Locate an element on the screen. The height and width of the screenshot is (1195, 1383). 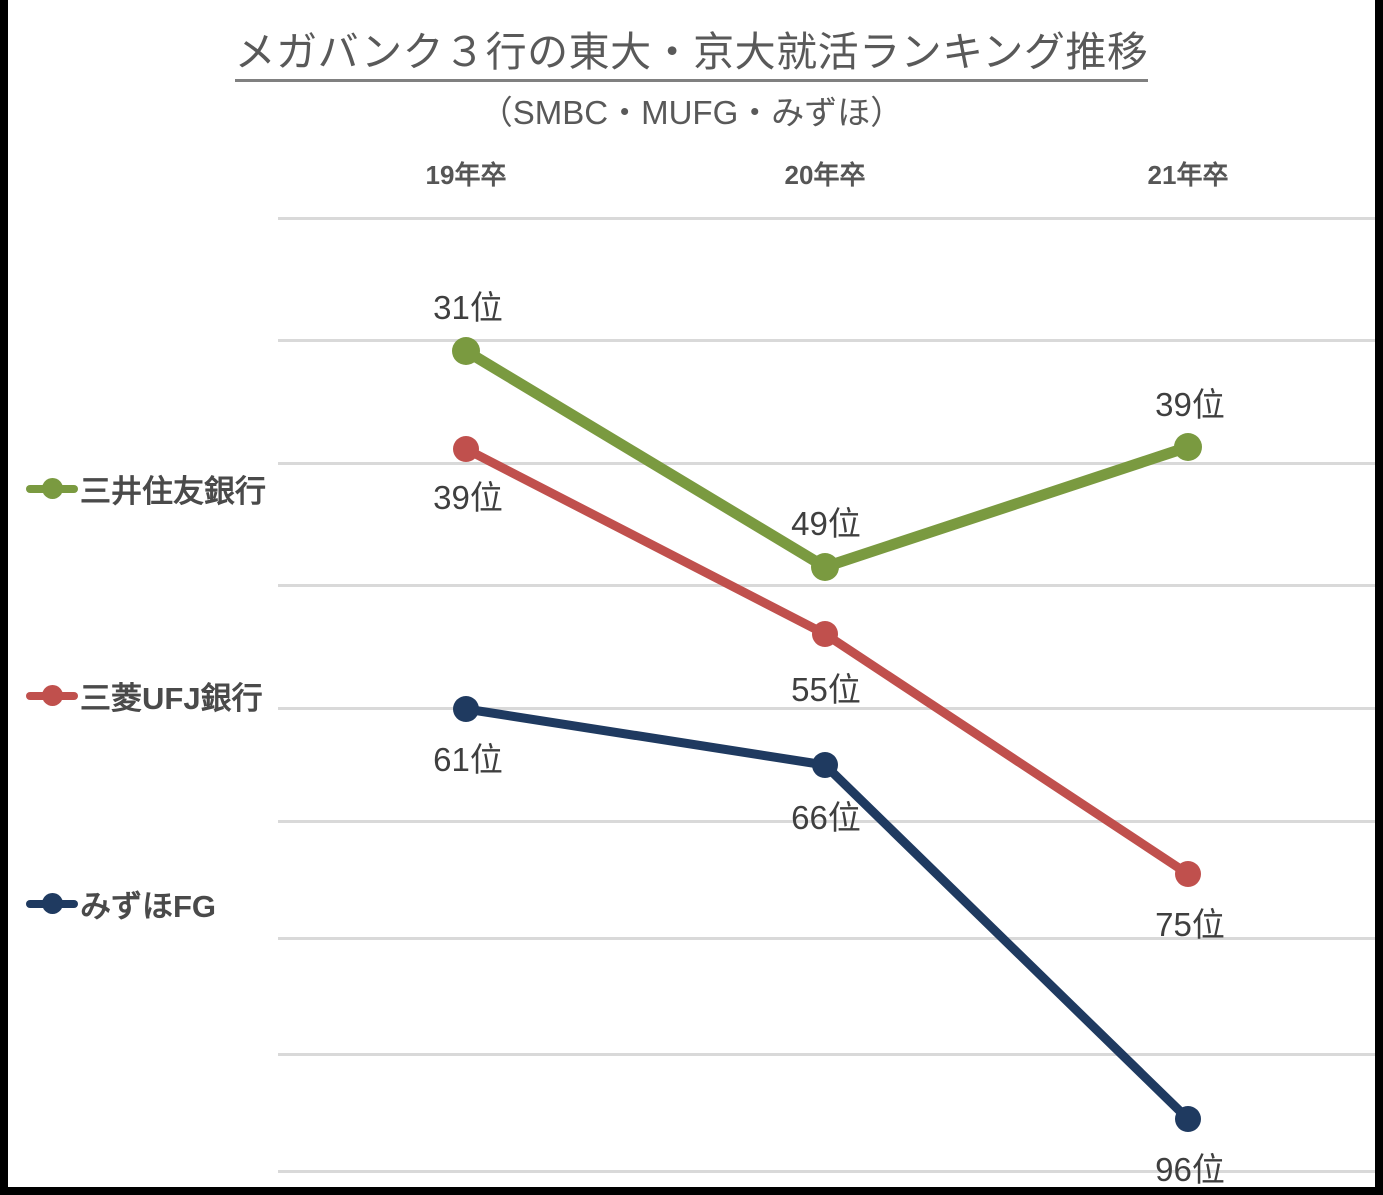
data-label-mufg-0: 39位 is located at coordinates (468, 497).